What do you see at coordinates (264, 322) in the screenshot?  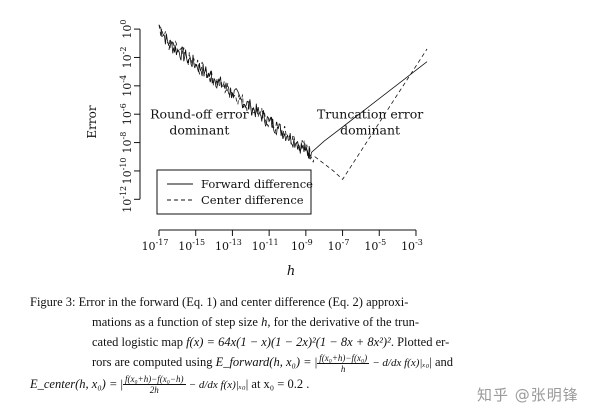 I see `caption-line-2b: h` at bounding box center [264, 322].